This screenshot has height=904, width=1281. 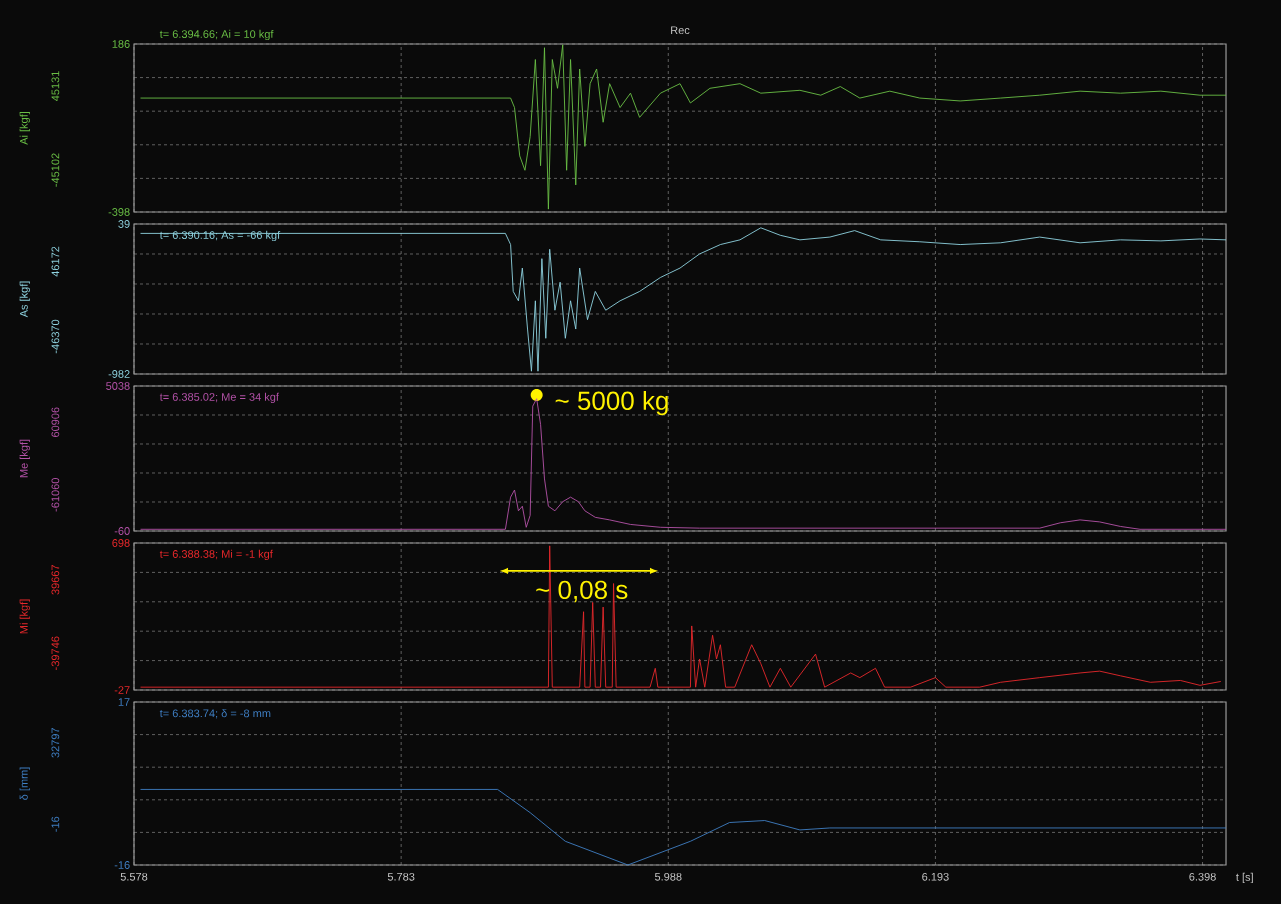 I want to click on x-tick-label: 5.578, so click(x=134, y=876).